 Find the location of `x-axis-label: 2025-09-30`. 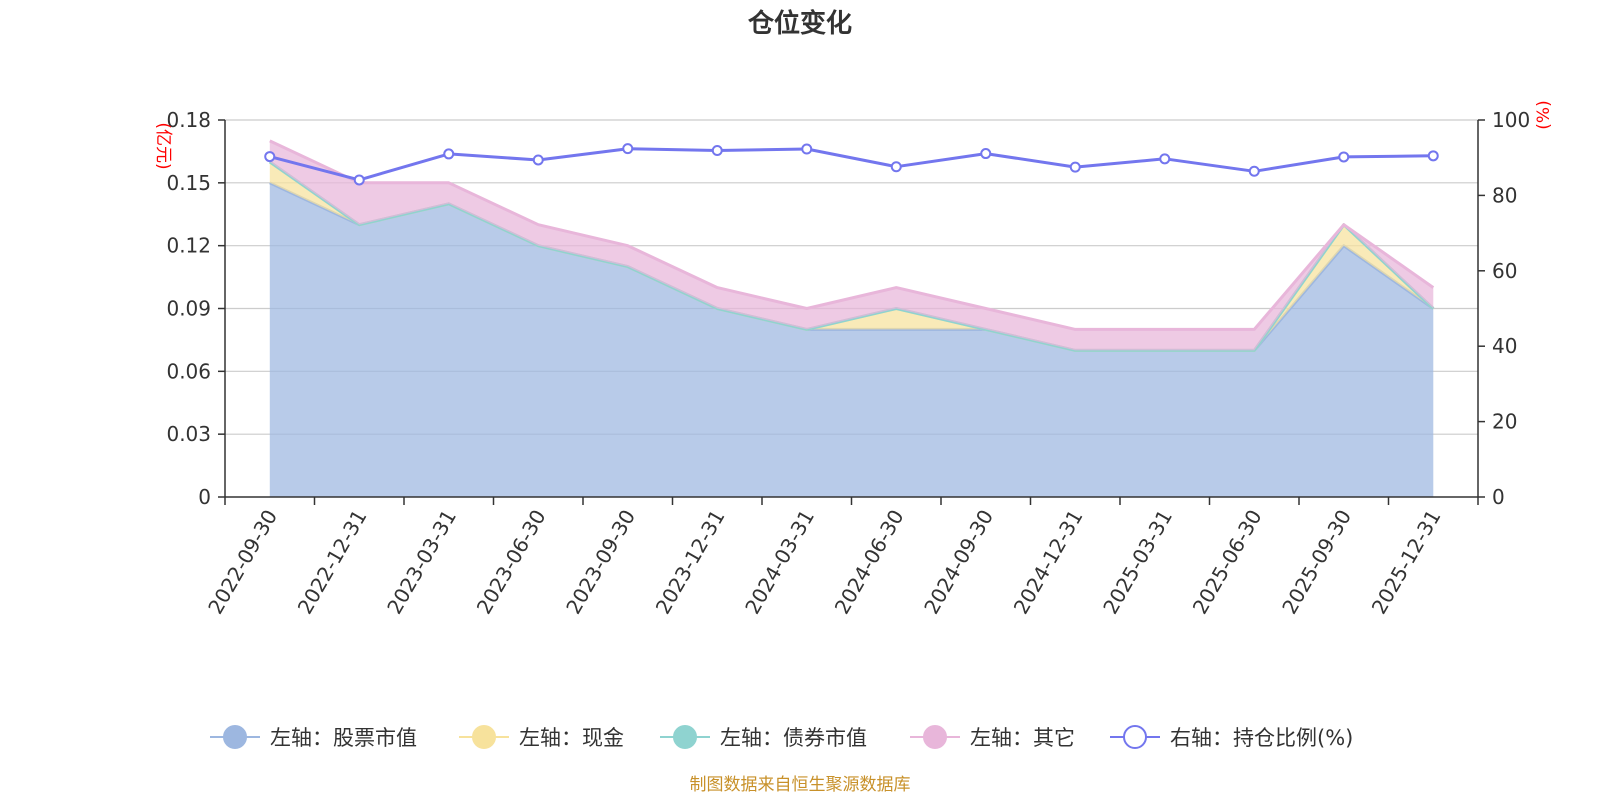

x-axis-label: 2025-09-30 is located at coordinates (1316, 562).